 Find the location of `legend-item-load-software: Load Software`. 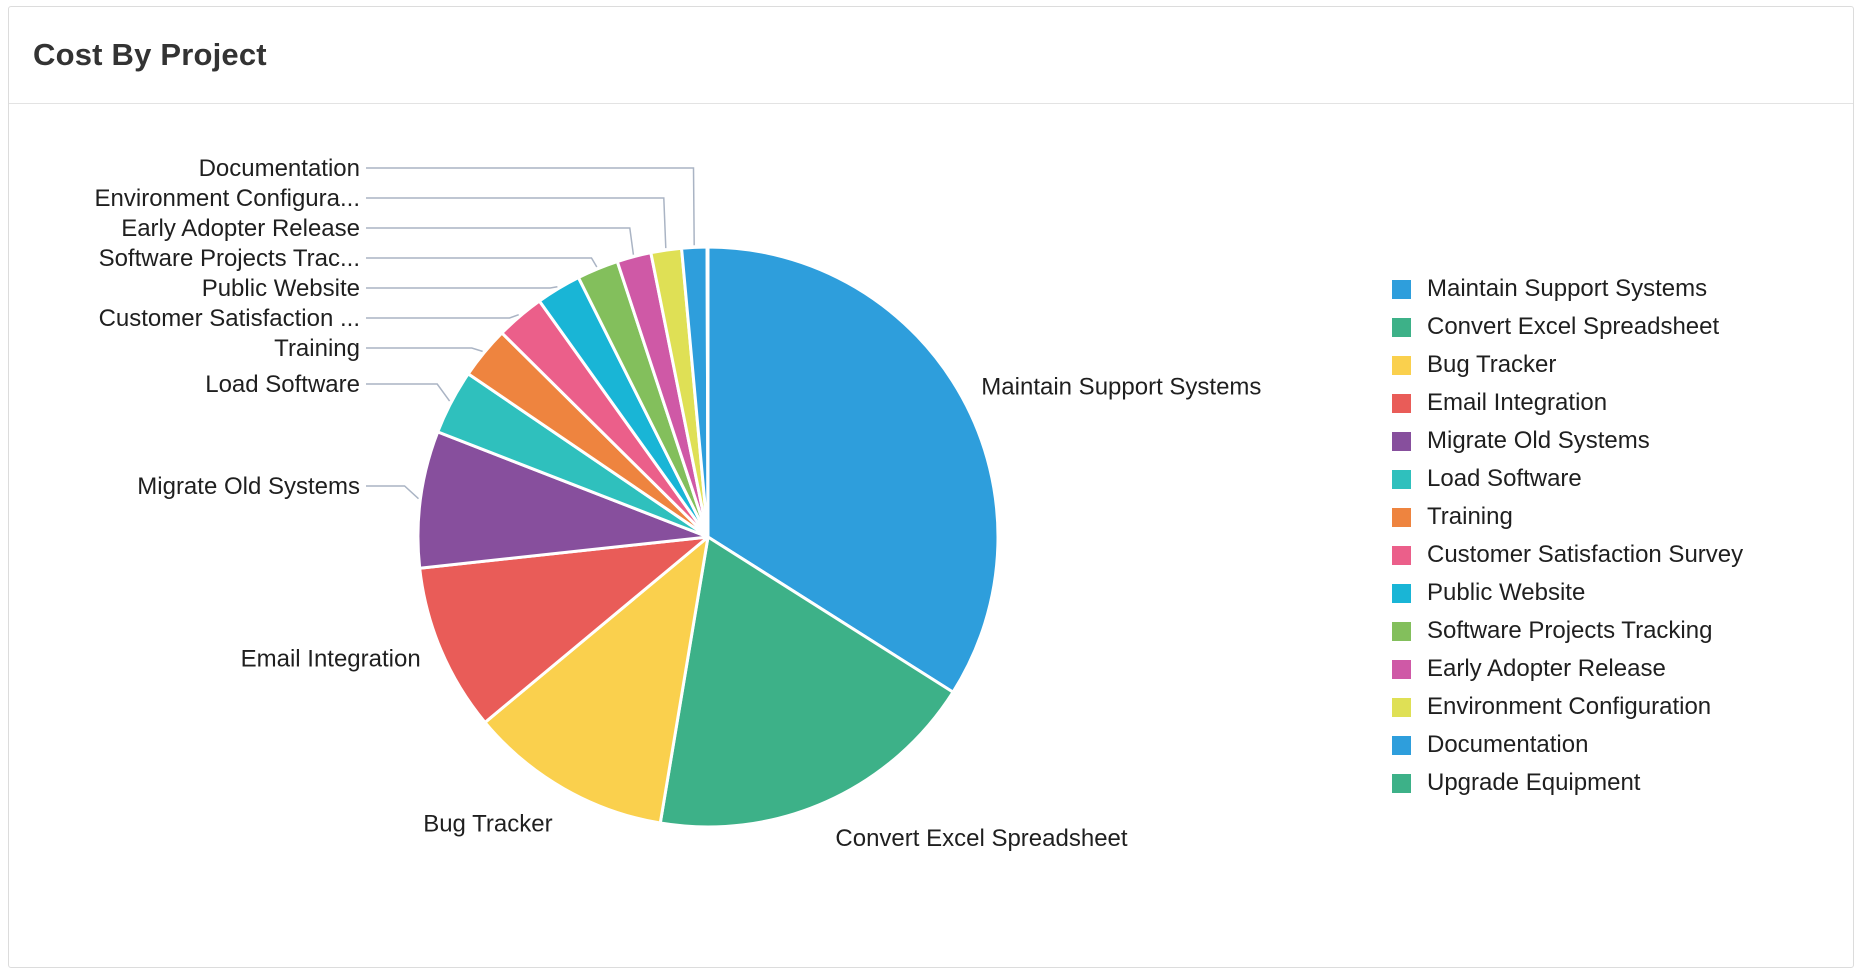

legend-item-load-software: Load Software is located at coordinates (1567, 479).